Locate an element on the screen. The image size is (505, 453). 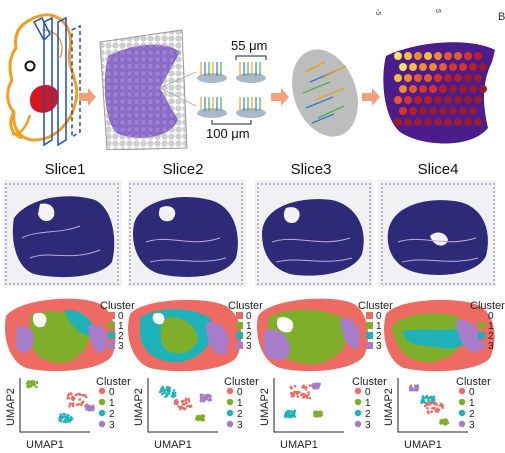
umap-axes is located at coordinates (308, 405).